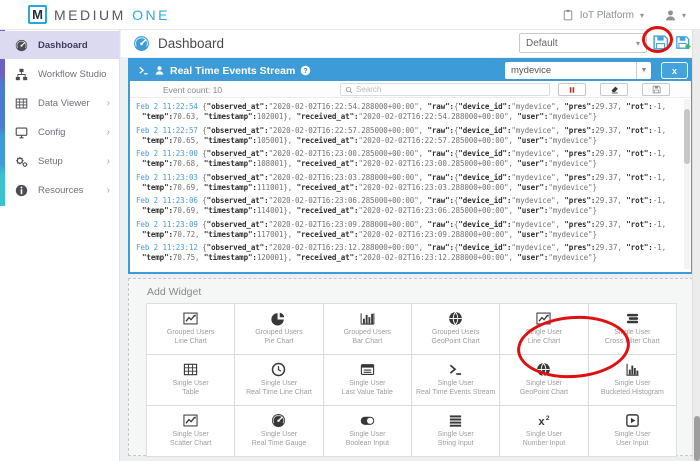  I want to click on sidebar-item: Dashboard, so click(59, 45).